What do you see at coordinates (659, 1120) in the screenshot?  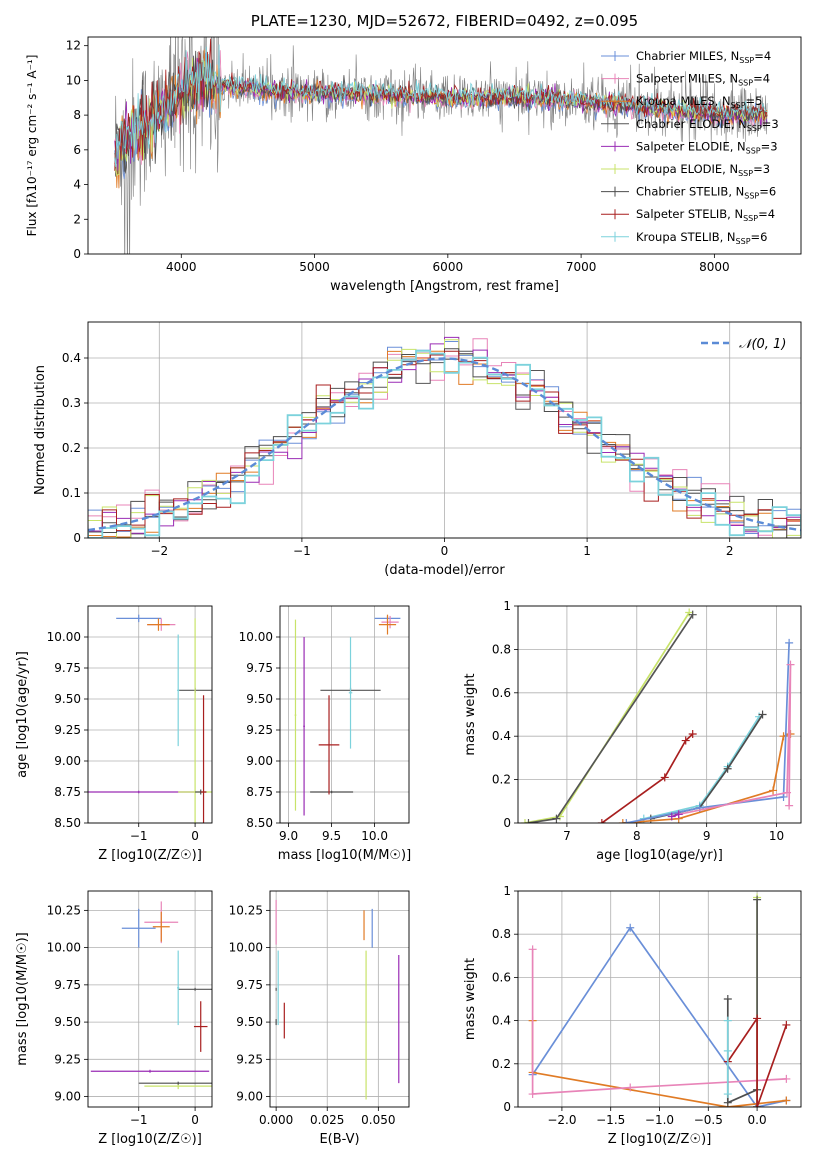 I see `x-tick-label: −1.0` at bounding box center [659, 1120].